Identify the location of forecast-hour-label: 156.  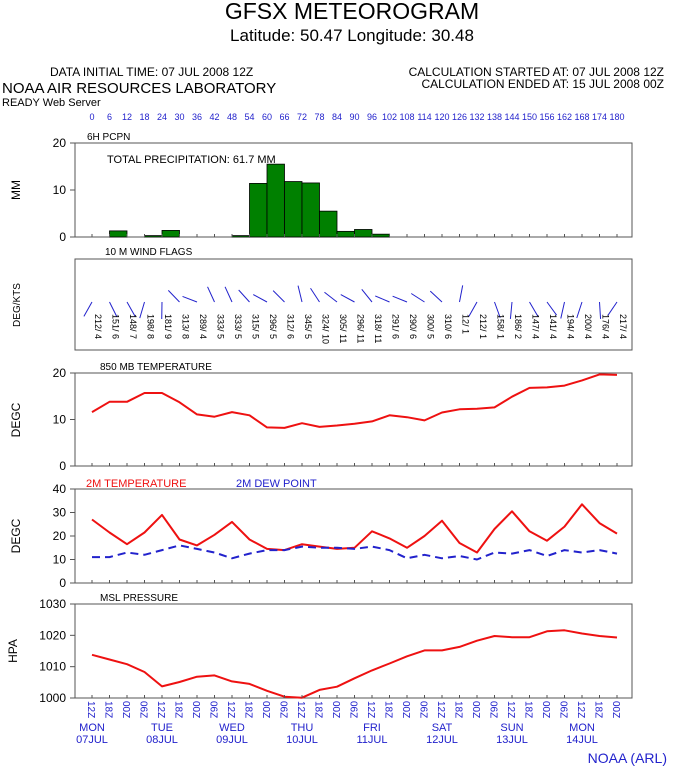
(546, 117).